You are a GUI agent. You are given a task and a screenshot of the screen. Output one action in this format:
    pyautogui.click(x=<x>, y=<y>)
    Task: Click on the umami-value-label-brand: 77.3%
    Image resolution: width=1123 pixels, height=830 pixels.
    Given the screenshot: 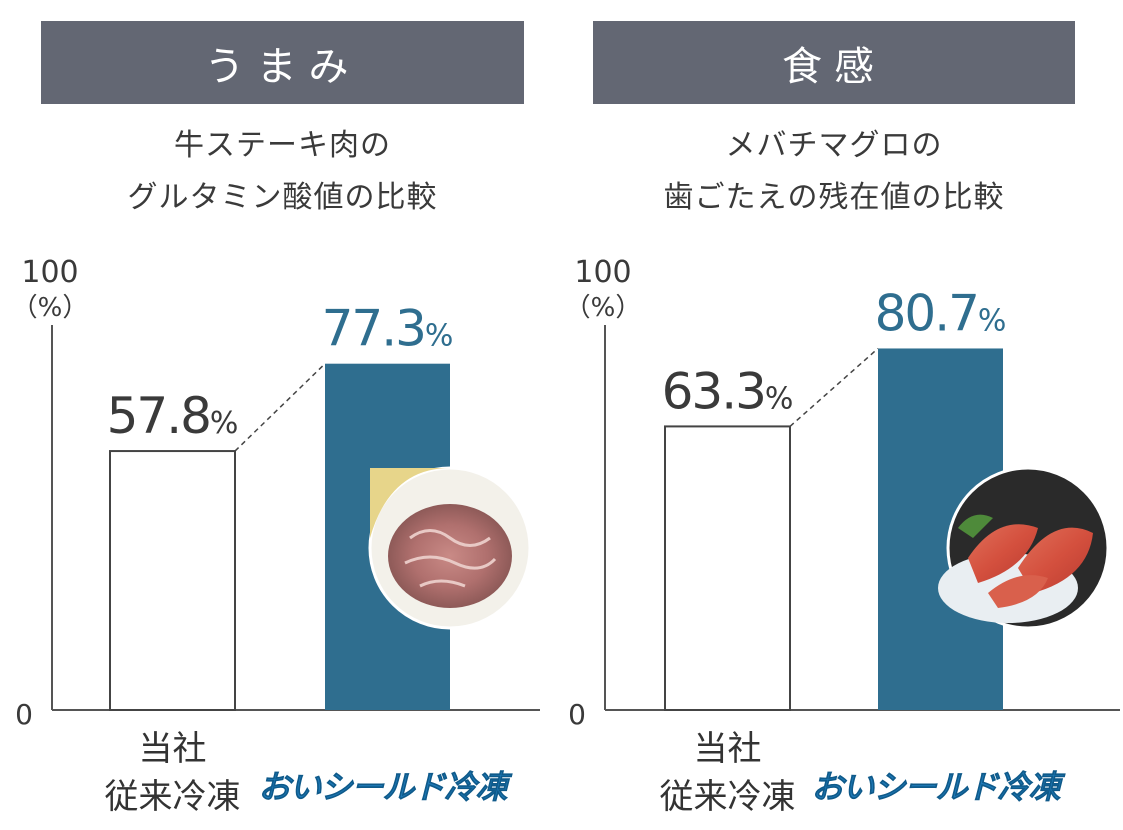 What is the action you would take?
    pyautogui.click(x=388, y=329)
    